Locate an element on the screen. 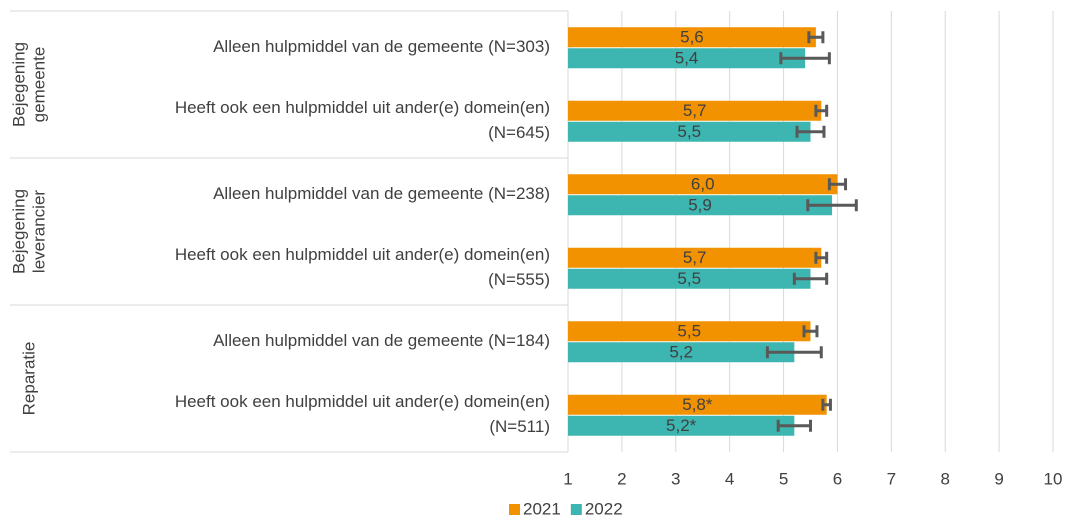 The height and width of the screenshot is (519, 1072). data-label: 5,8* is located at coordinates (697, 404).